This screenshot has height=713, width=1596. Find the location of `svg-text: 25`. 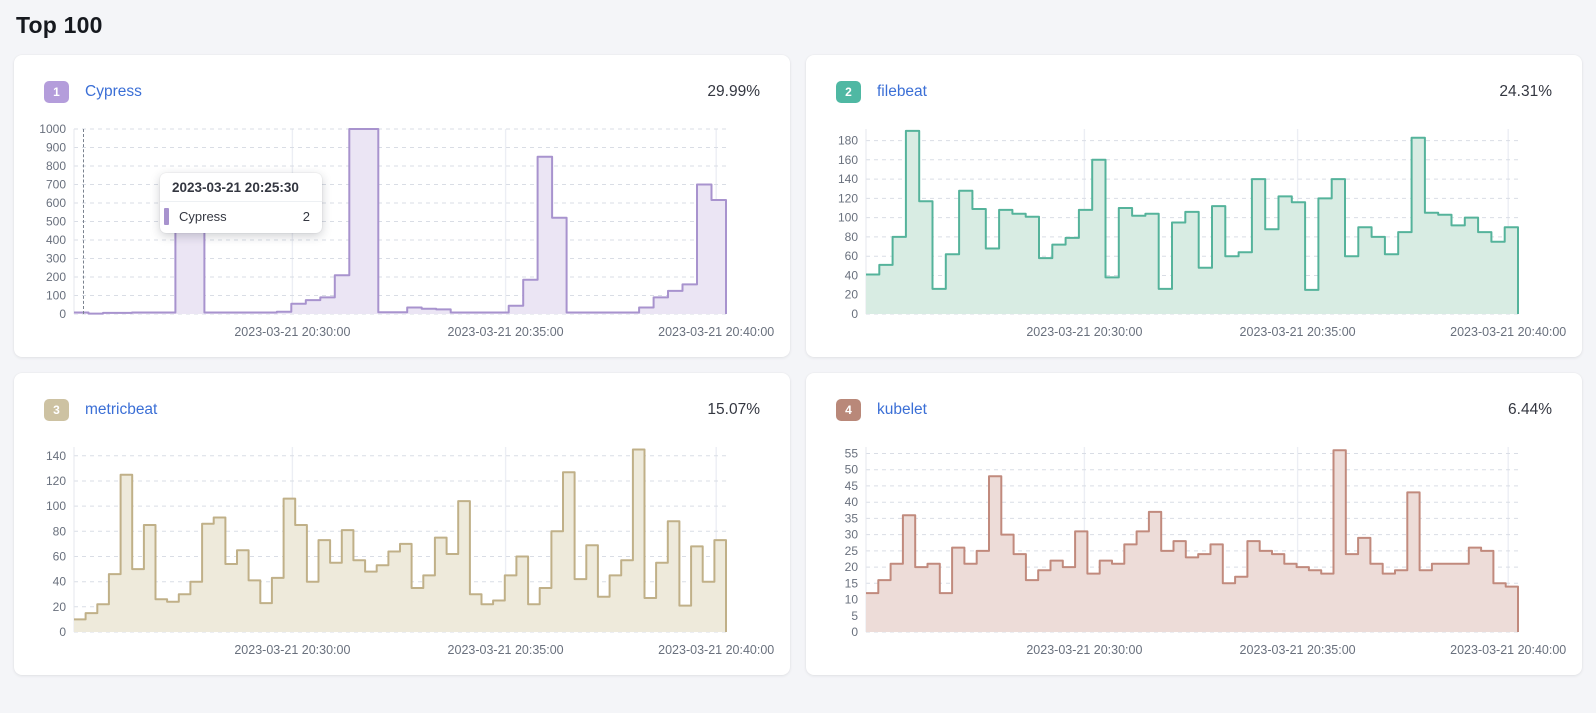

svg-text: 25 is located at coordinates (852, 551).